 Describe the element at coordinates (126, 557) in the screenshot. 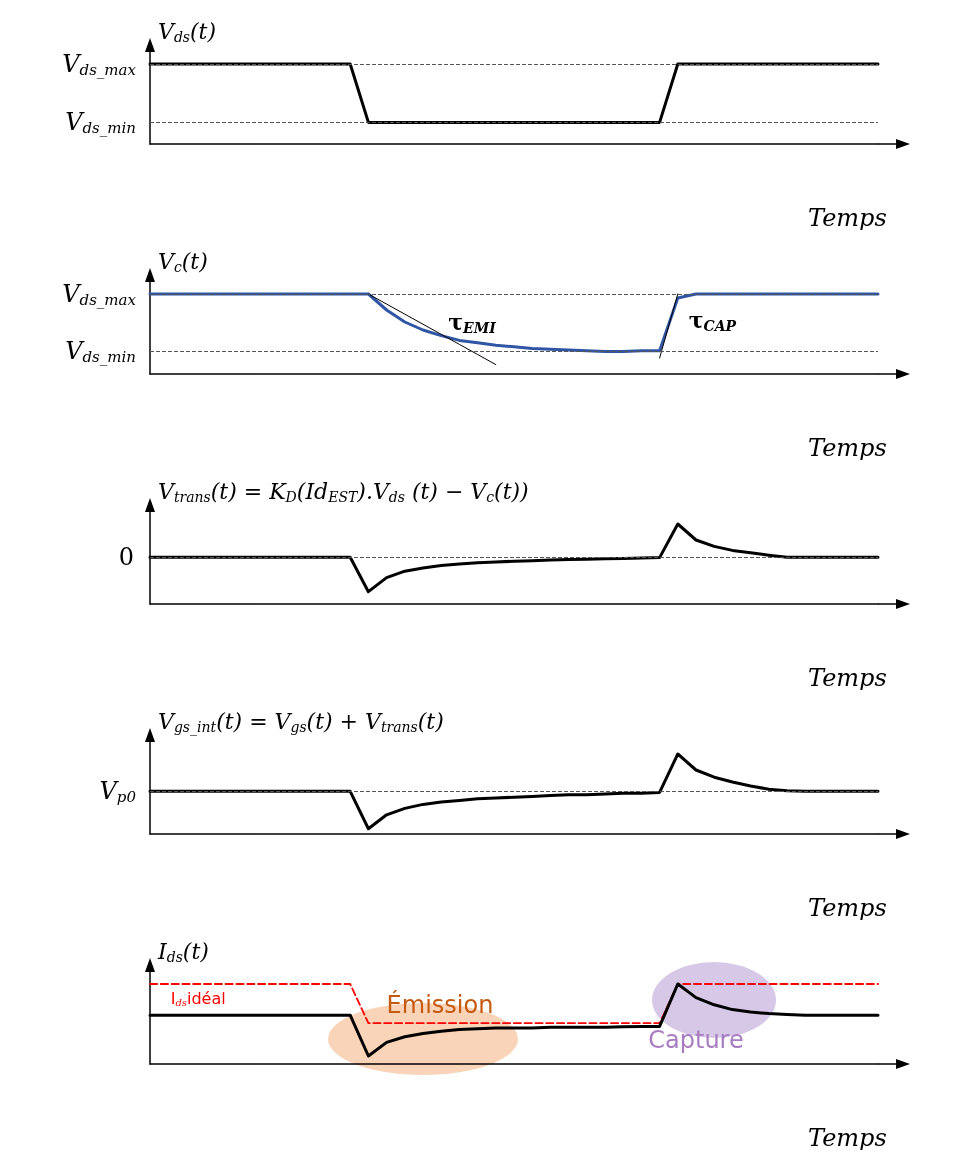

I see `text: 0` at that location.